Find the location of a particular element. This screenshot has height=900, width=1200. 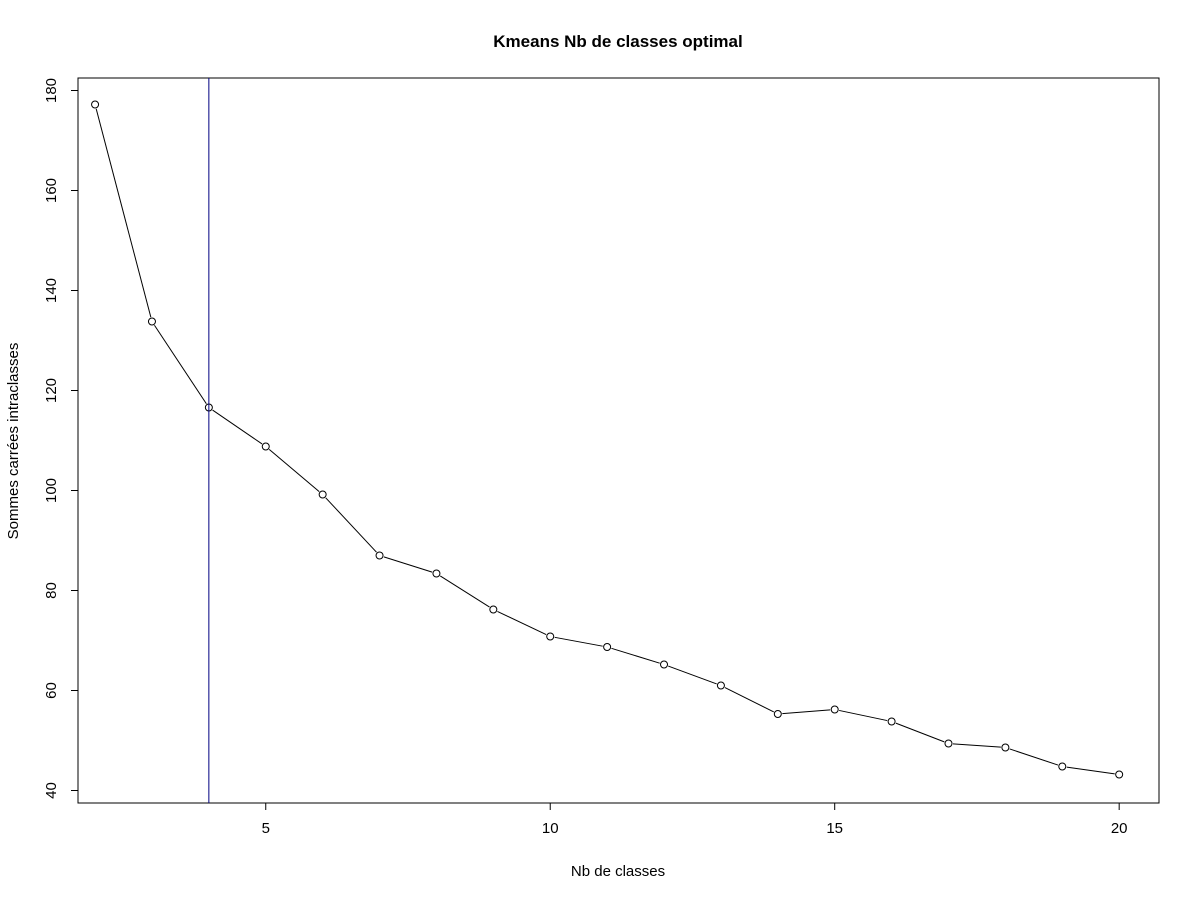

x-axis: 5 10 15 20 is located at coordinates (695, 819).